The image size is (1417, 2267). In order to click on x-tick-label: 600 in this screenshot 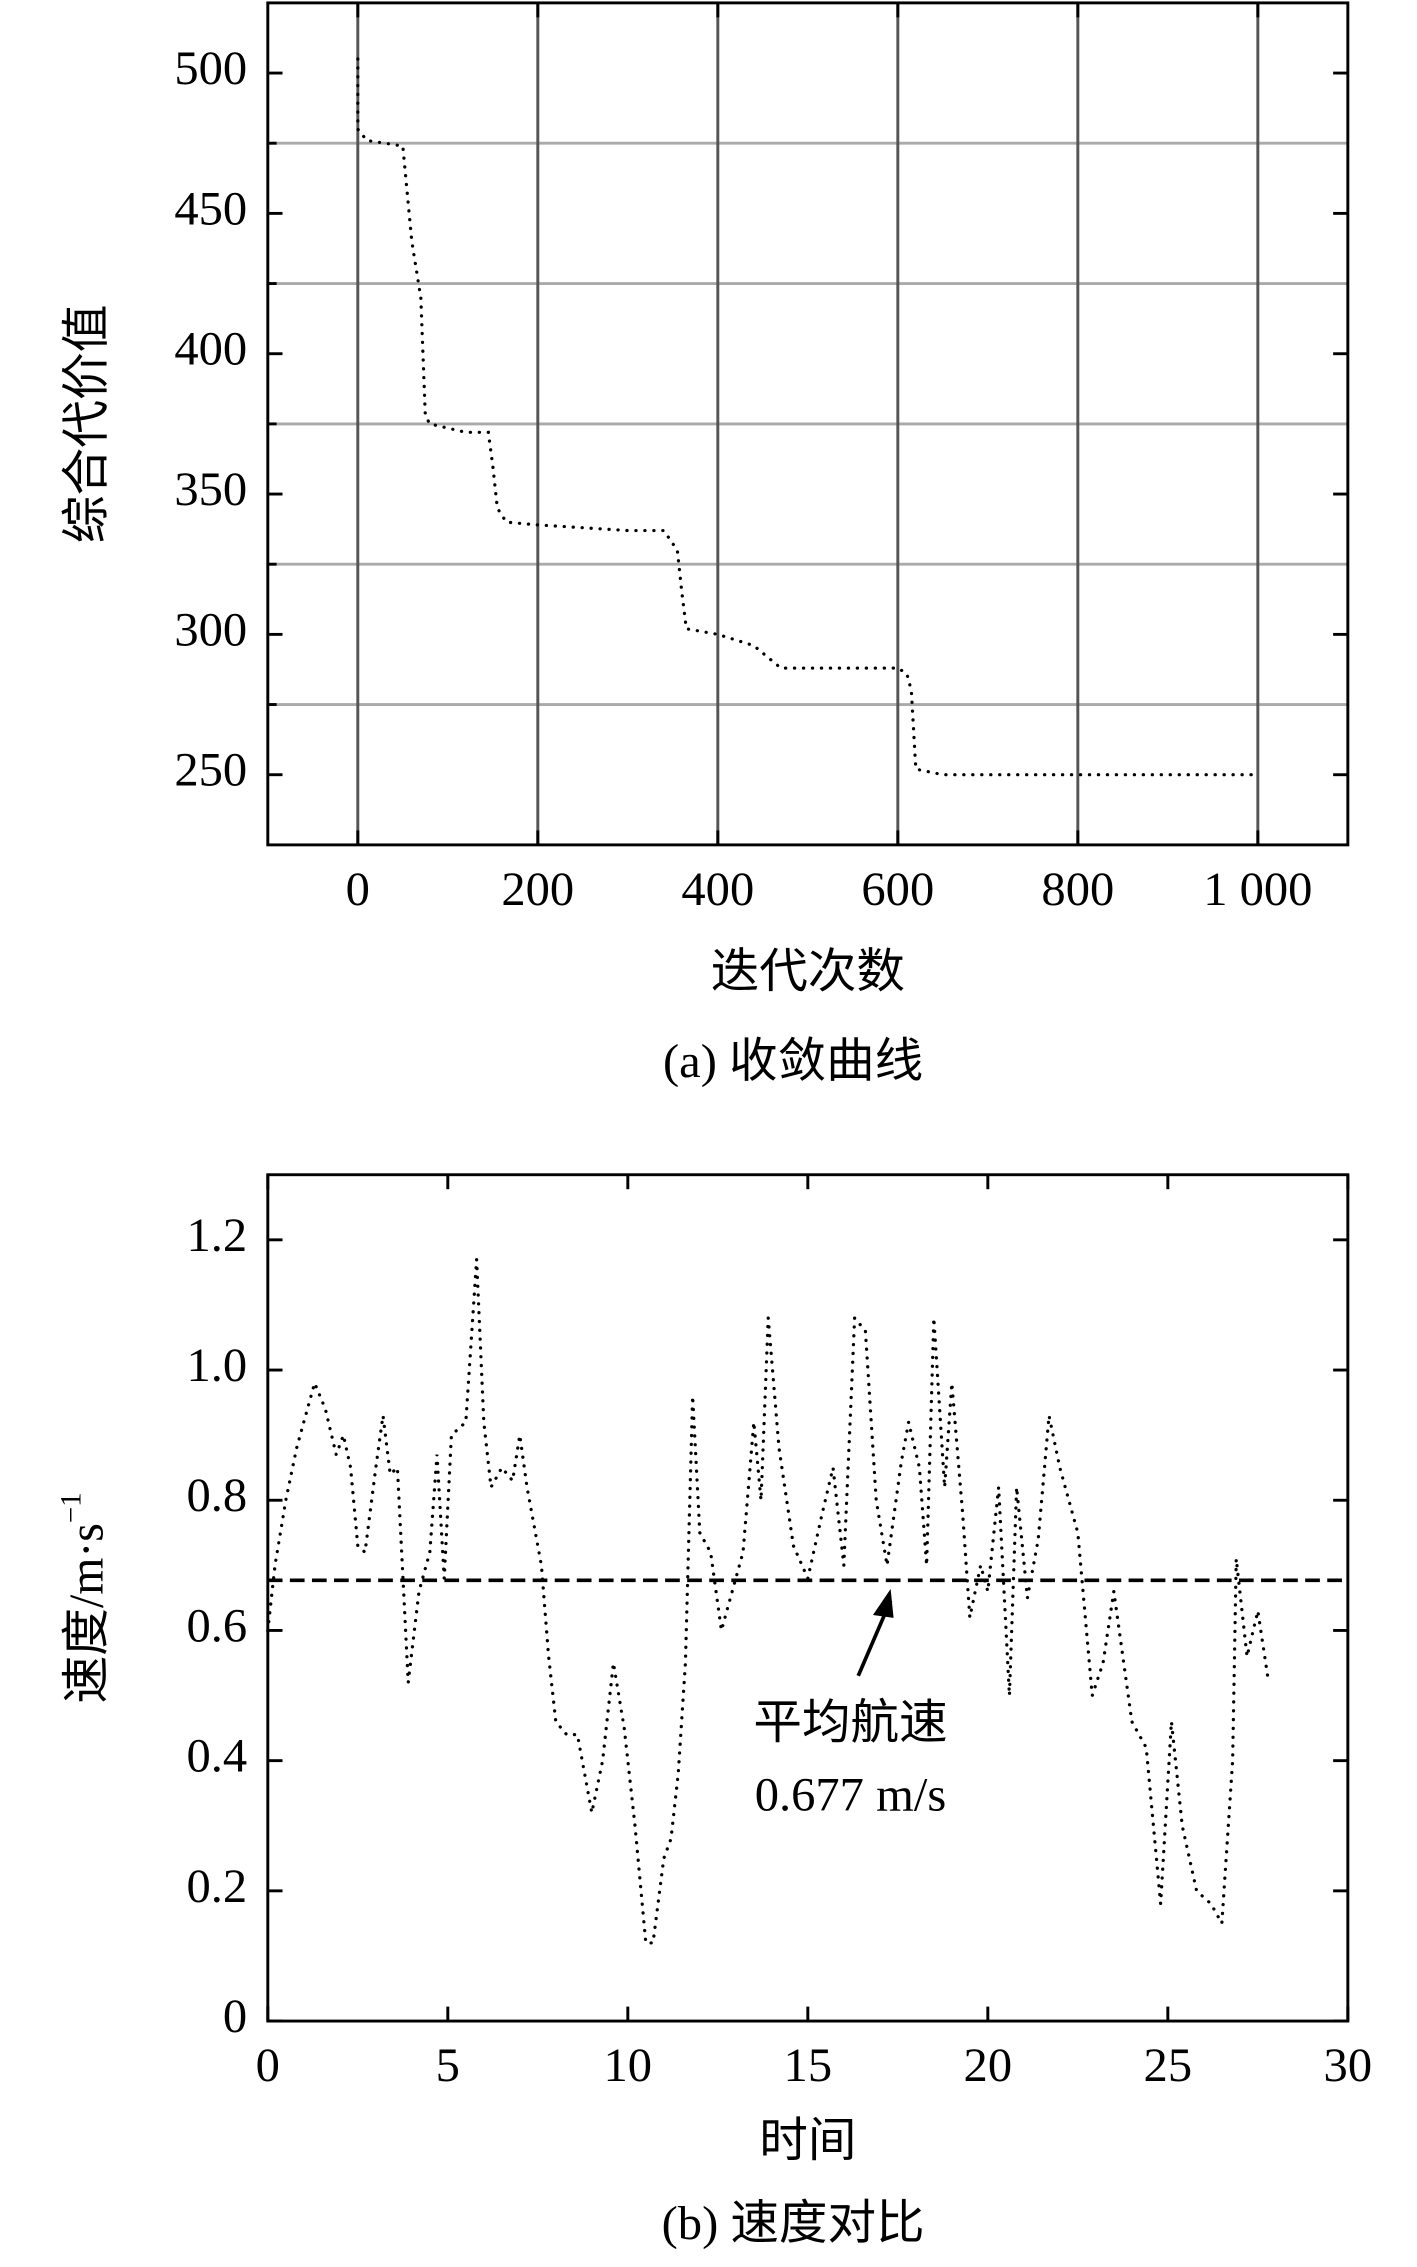, I will do `click(897, 889)`.